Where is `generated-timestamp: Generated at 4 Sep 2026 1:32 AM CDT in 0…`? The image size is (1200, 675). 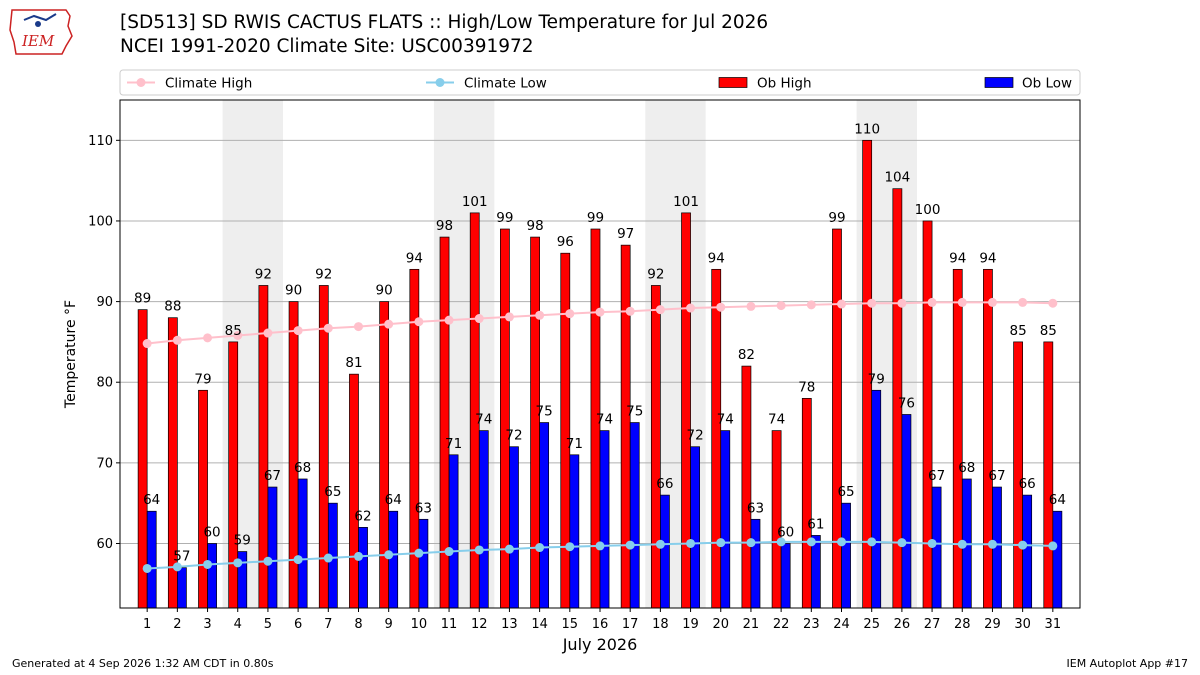 generated-timestamp: Generated at 4 Sep 2026 1:32 AM CDT in 0… is located at coordinates (143, 663).